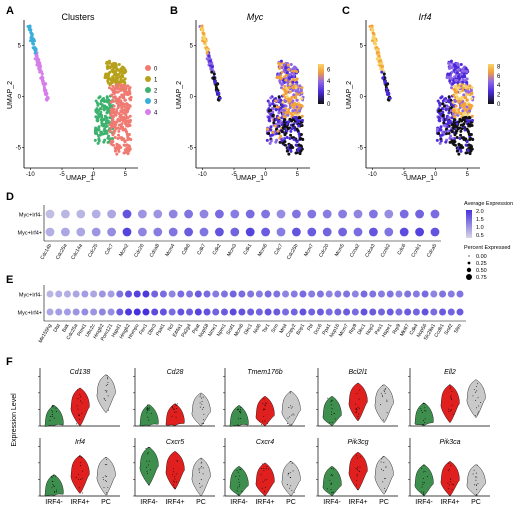 This screenshot has height=507, width=520. I want to click on y-tick-label: 5, so click(362, 47).